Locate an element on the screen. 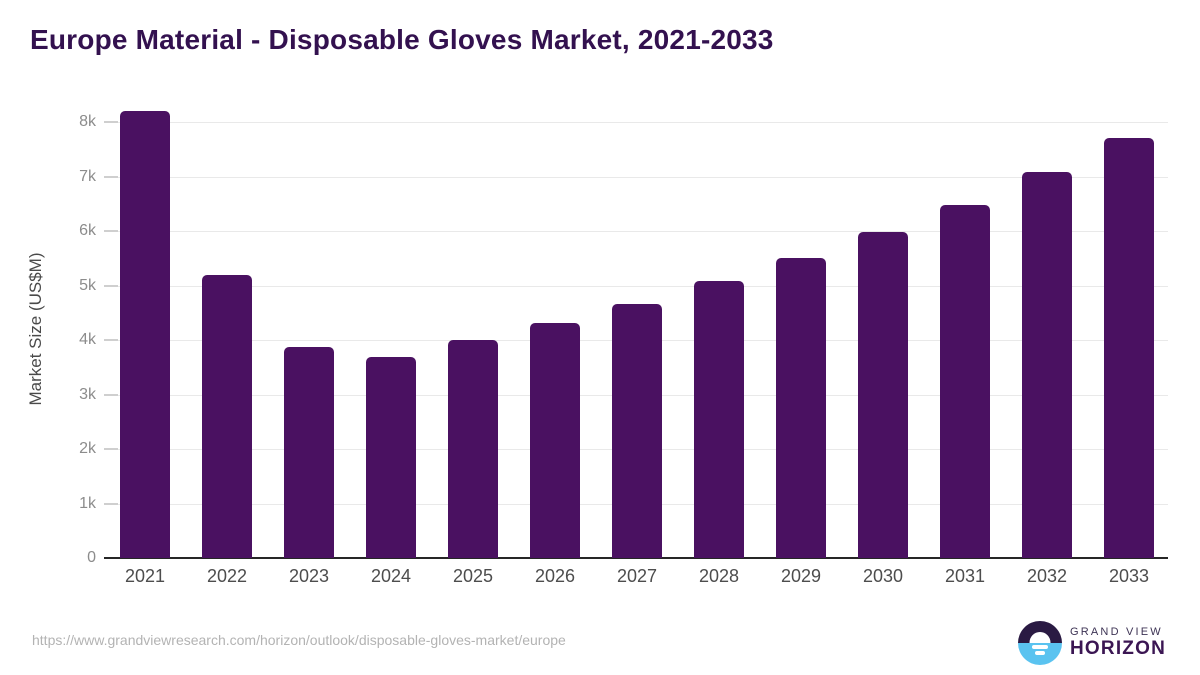 The image size is (1200, 675). gridline-7k is located at coordinates (636, 177).